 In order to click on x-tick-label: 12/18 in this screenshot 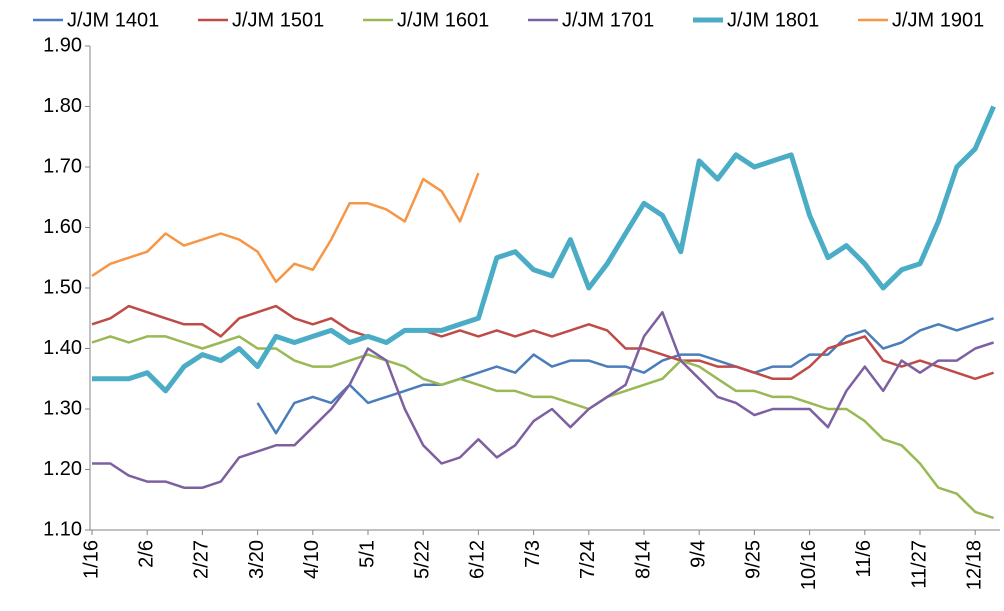, I will do `click(974, 565)`.